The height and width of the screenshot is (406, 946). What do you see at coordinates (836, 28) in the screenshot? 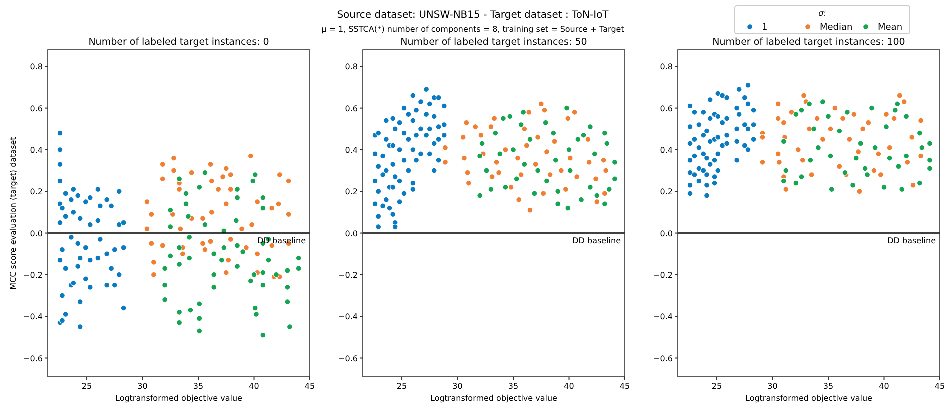
I see `legend-label: Median` at bounding box center [836, 28].